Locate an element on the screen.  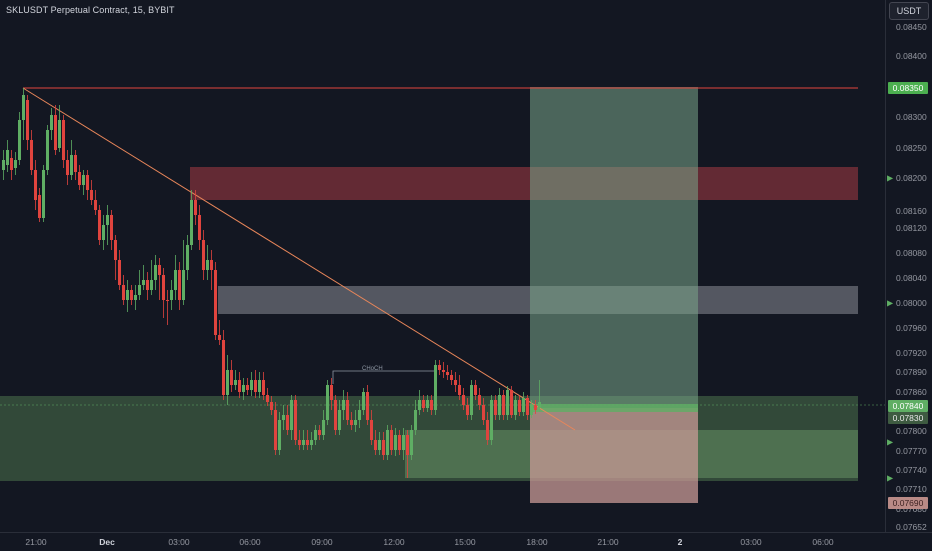
price-label: 0.08250 is located at coordinates (911, 148).